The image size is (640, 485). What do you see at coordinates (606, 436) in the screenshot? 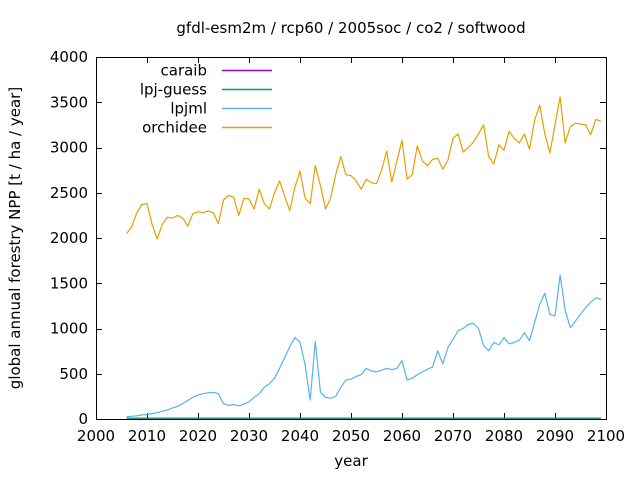
I see `x-tick-label-2100: 2100` at bounding box center [606, 436].